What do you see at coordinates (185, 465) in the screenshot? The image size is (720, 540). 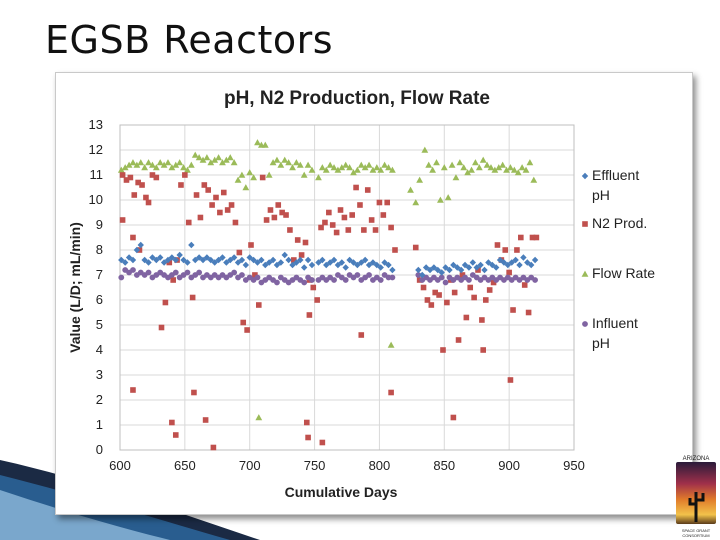 I see `x-tick-label: 650` at bounding box center [185, 465].